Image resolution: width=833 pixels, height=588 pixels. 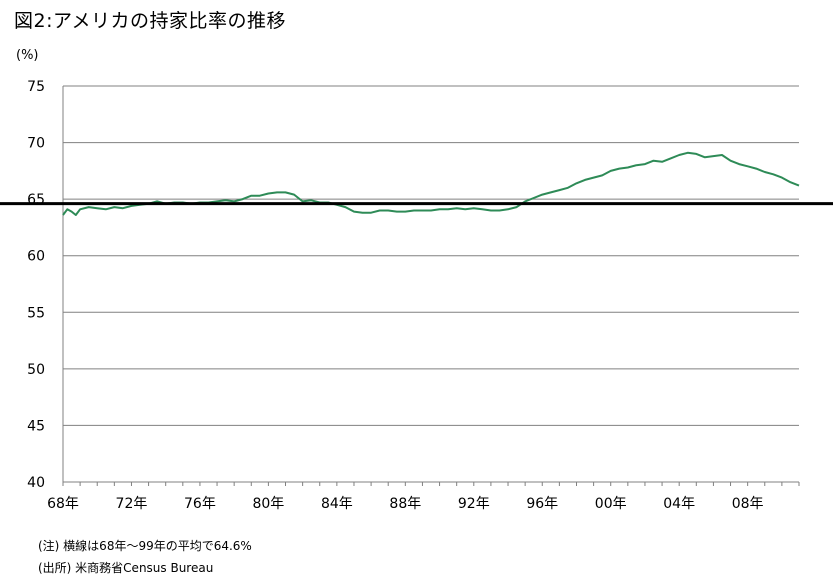 What do you see at coordinates (63, 504) in the screenshot?
I see `x-tick-label: 68年` at bounding box center [63, 504].